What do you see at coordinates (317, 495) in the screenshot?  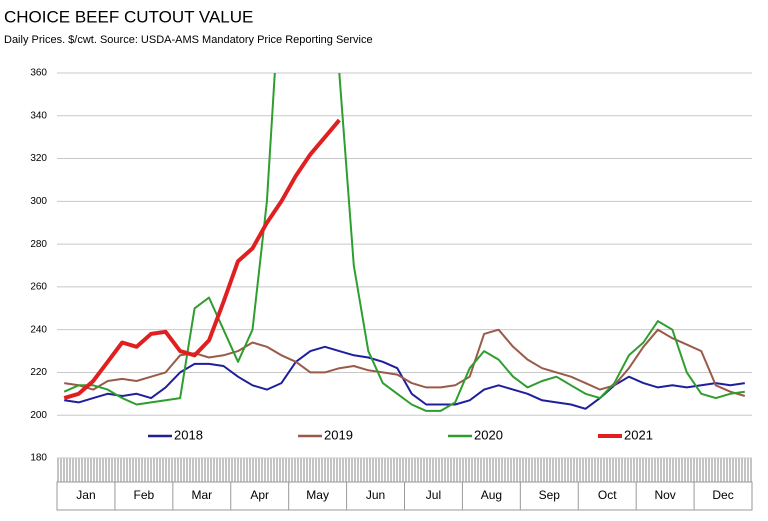 I see `x-tick-label: May` at bounding box center [317, 495].